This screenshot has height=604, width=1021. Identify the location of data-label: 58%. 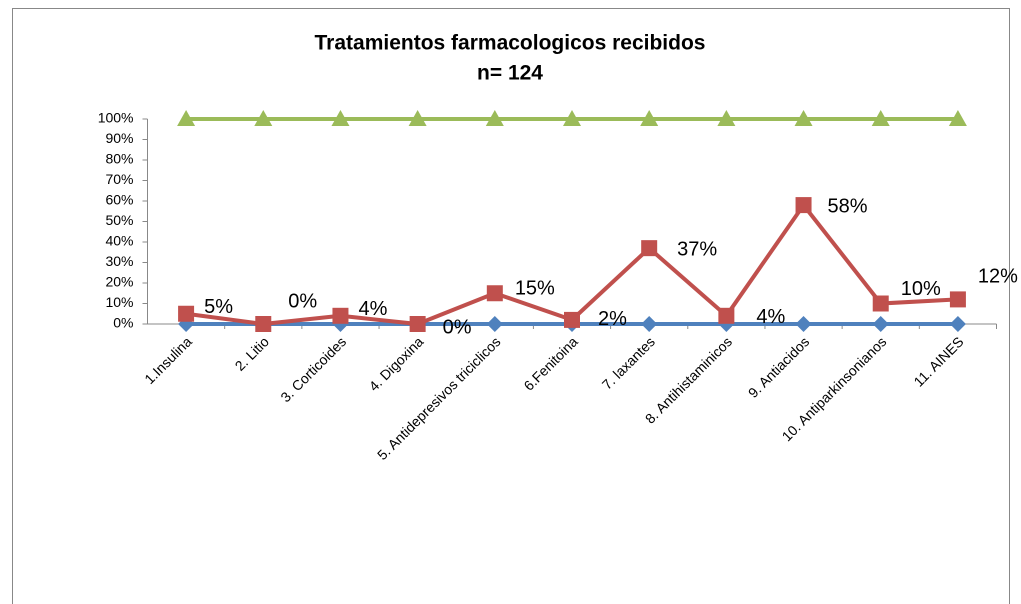
(848, 206).